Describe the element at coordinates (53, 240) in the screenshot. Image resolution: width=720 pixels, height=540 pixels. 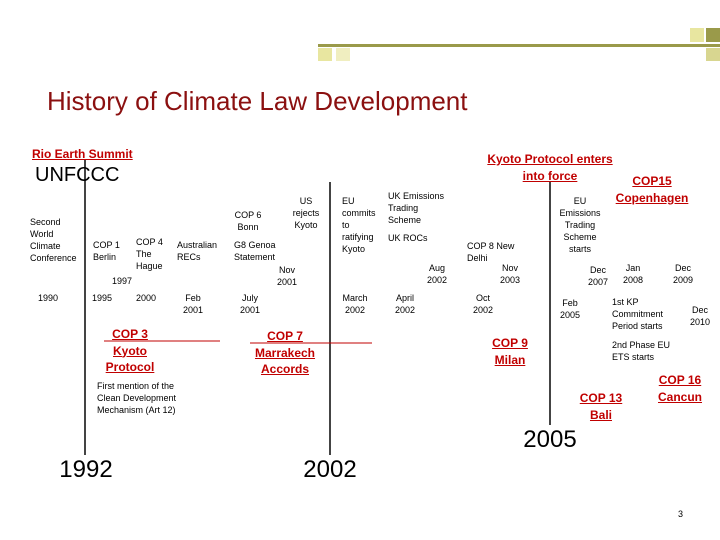
I see `label: Second World Climate Conference` at that location.